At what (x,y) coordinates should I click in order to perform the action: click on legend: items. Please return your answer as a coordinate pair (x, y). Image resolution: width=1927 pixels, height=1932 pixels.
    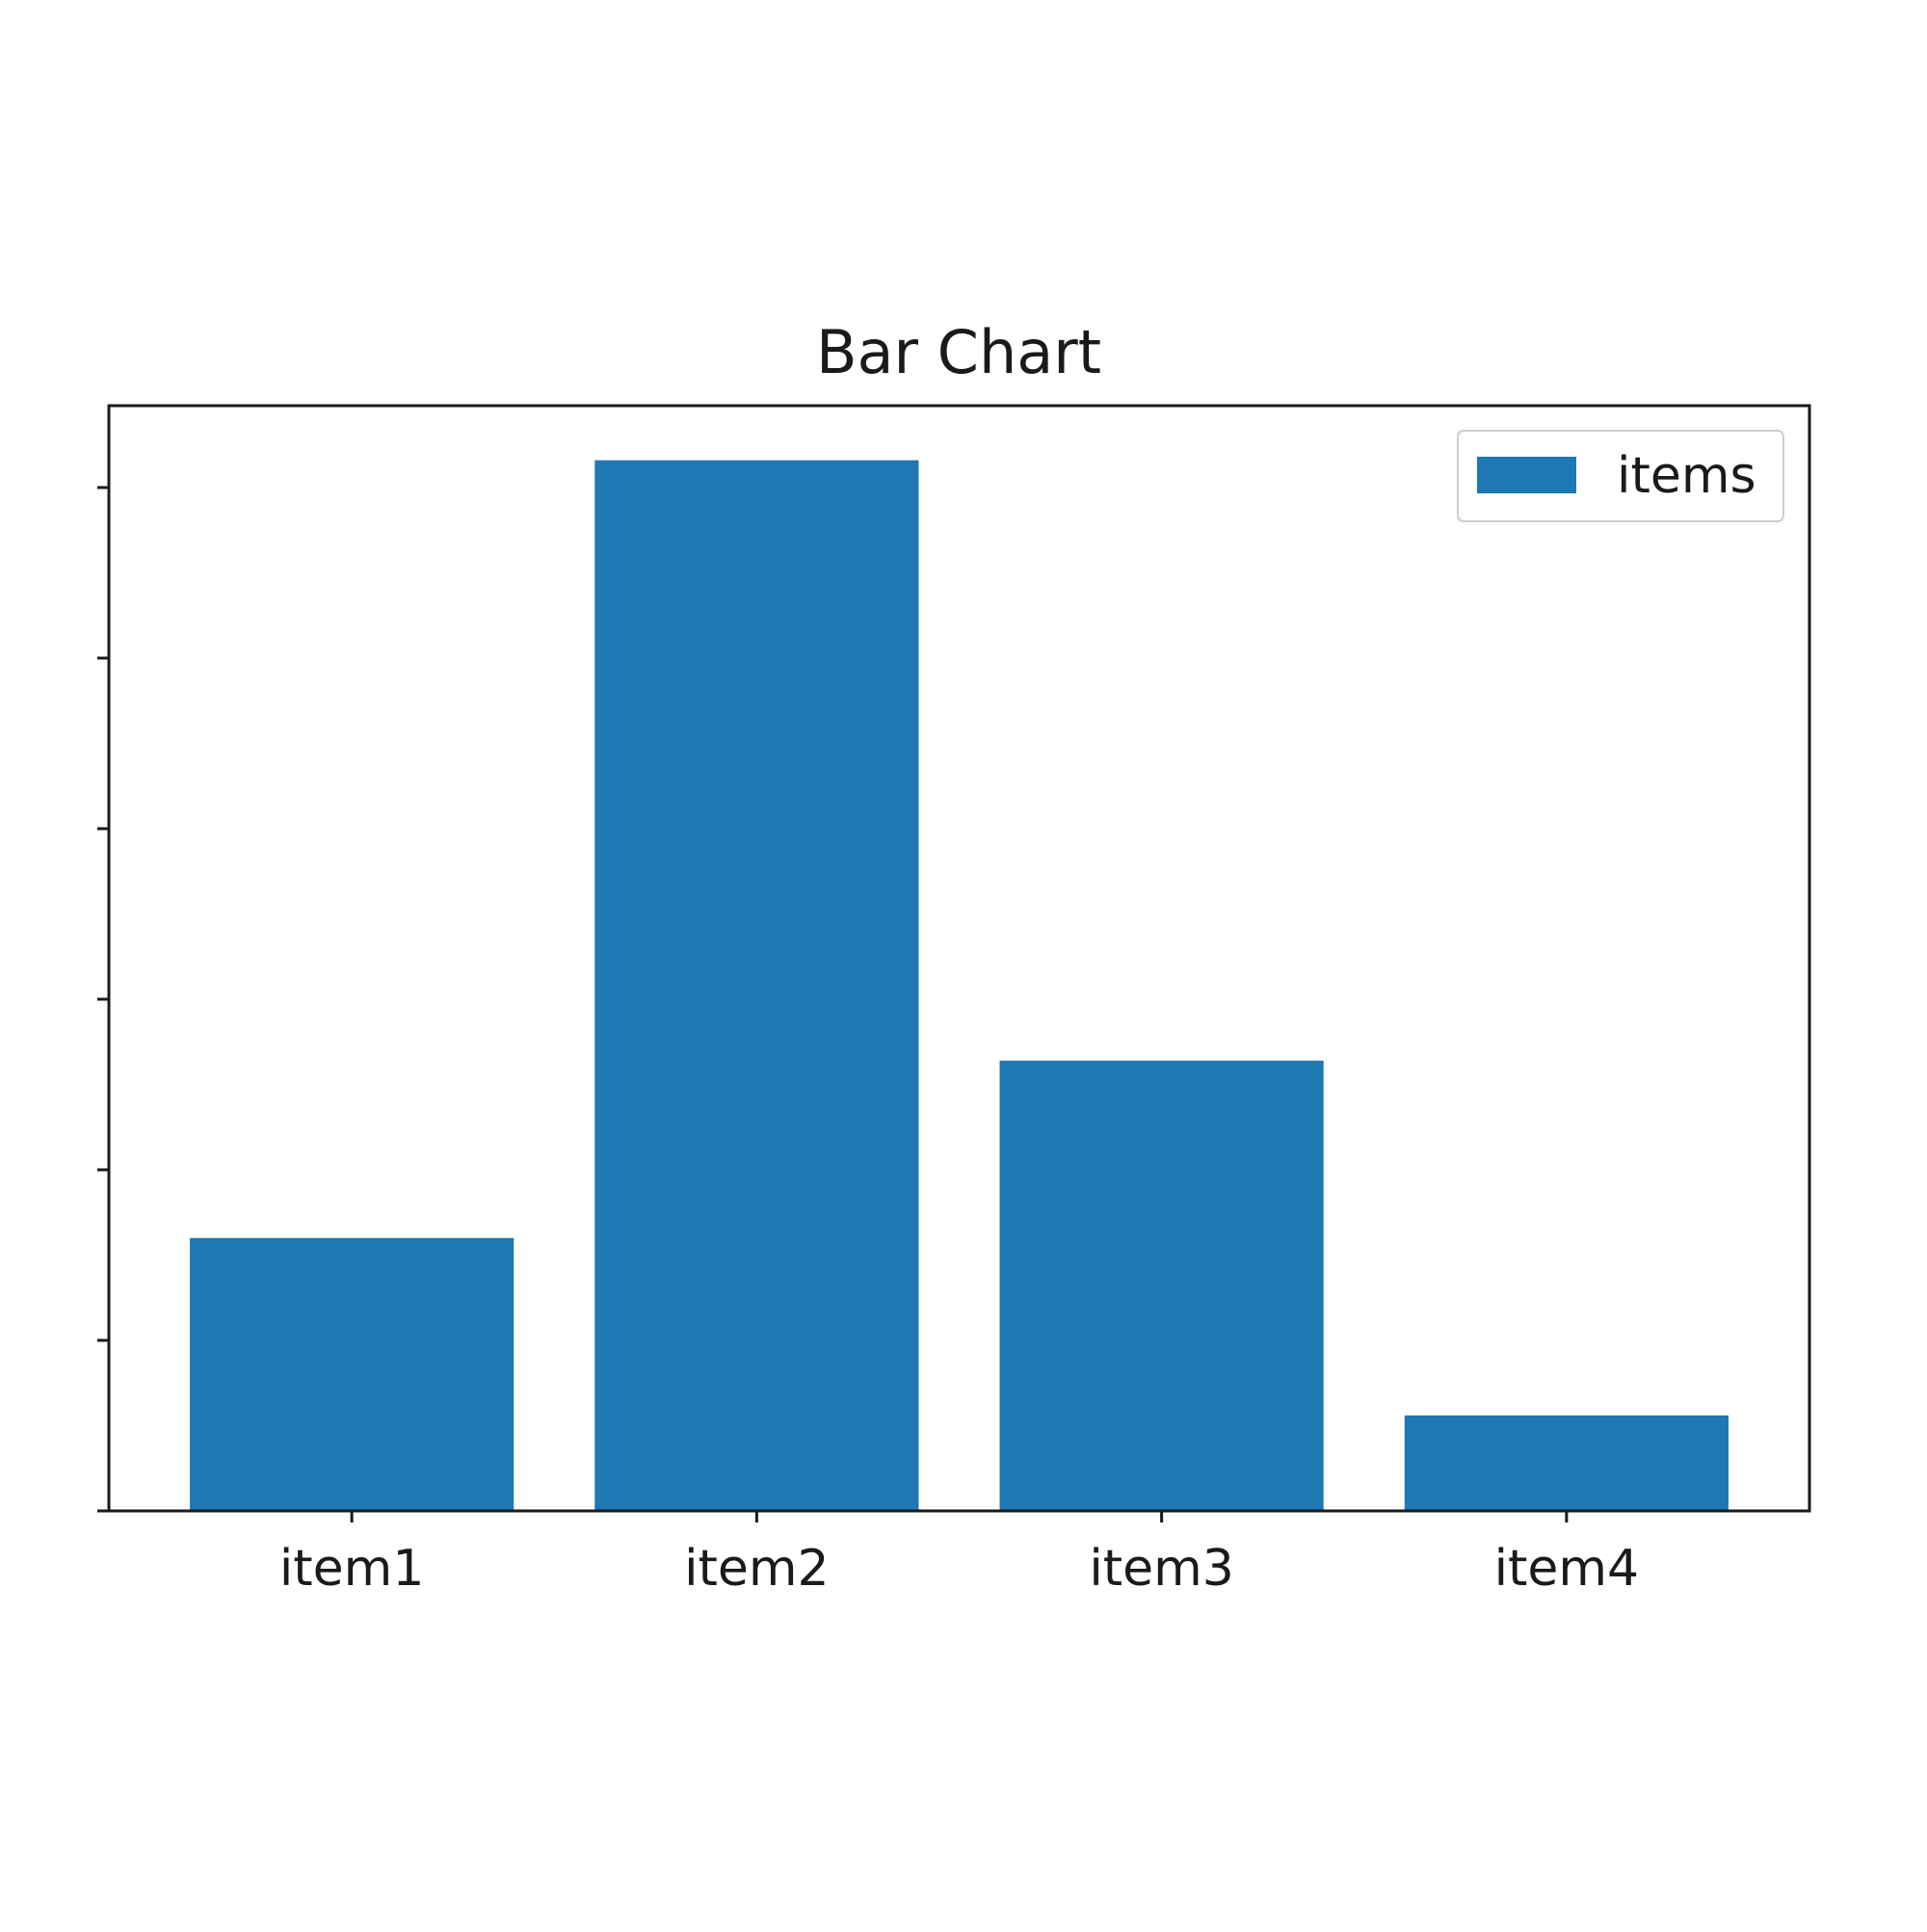
    Looking at the image, I should click on (1620, 476).